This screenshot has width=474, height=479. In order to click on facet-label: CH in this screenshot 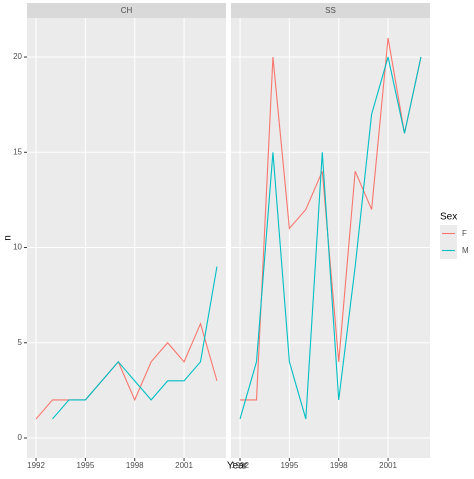, I will do `click(127, 10)`.